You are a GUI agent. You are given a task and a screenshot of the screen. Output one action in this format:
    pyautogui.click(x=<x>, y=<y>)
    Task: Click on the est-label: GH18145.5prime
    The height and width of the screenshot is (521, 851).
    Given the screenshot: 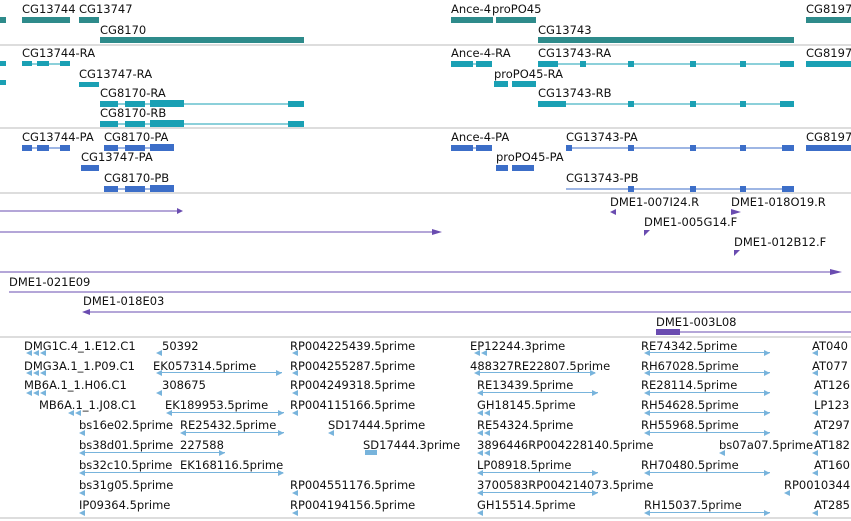 What is the action you would take?
    pyautogui.click(x=526, y=405)
    